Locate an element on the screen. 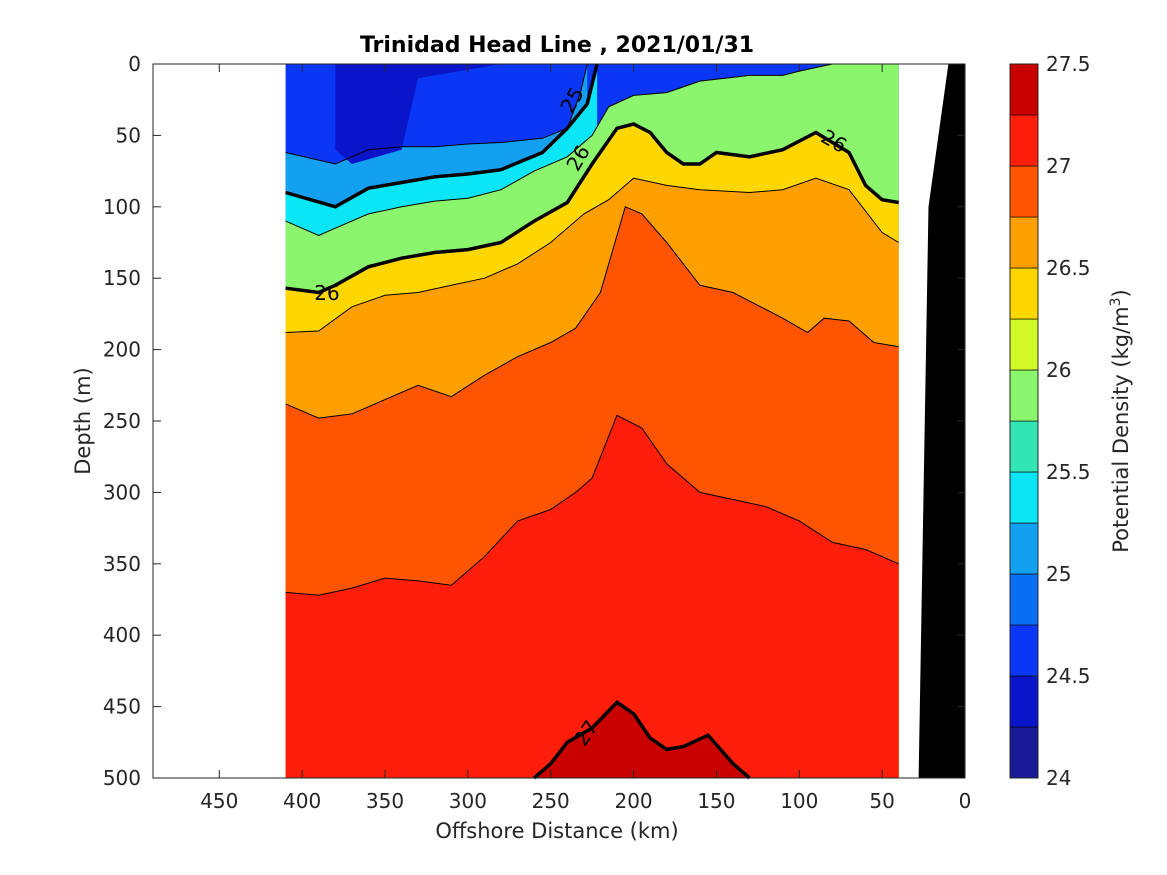  colorbar-label-close: ) is located at coordinates (1121, 293).